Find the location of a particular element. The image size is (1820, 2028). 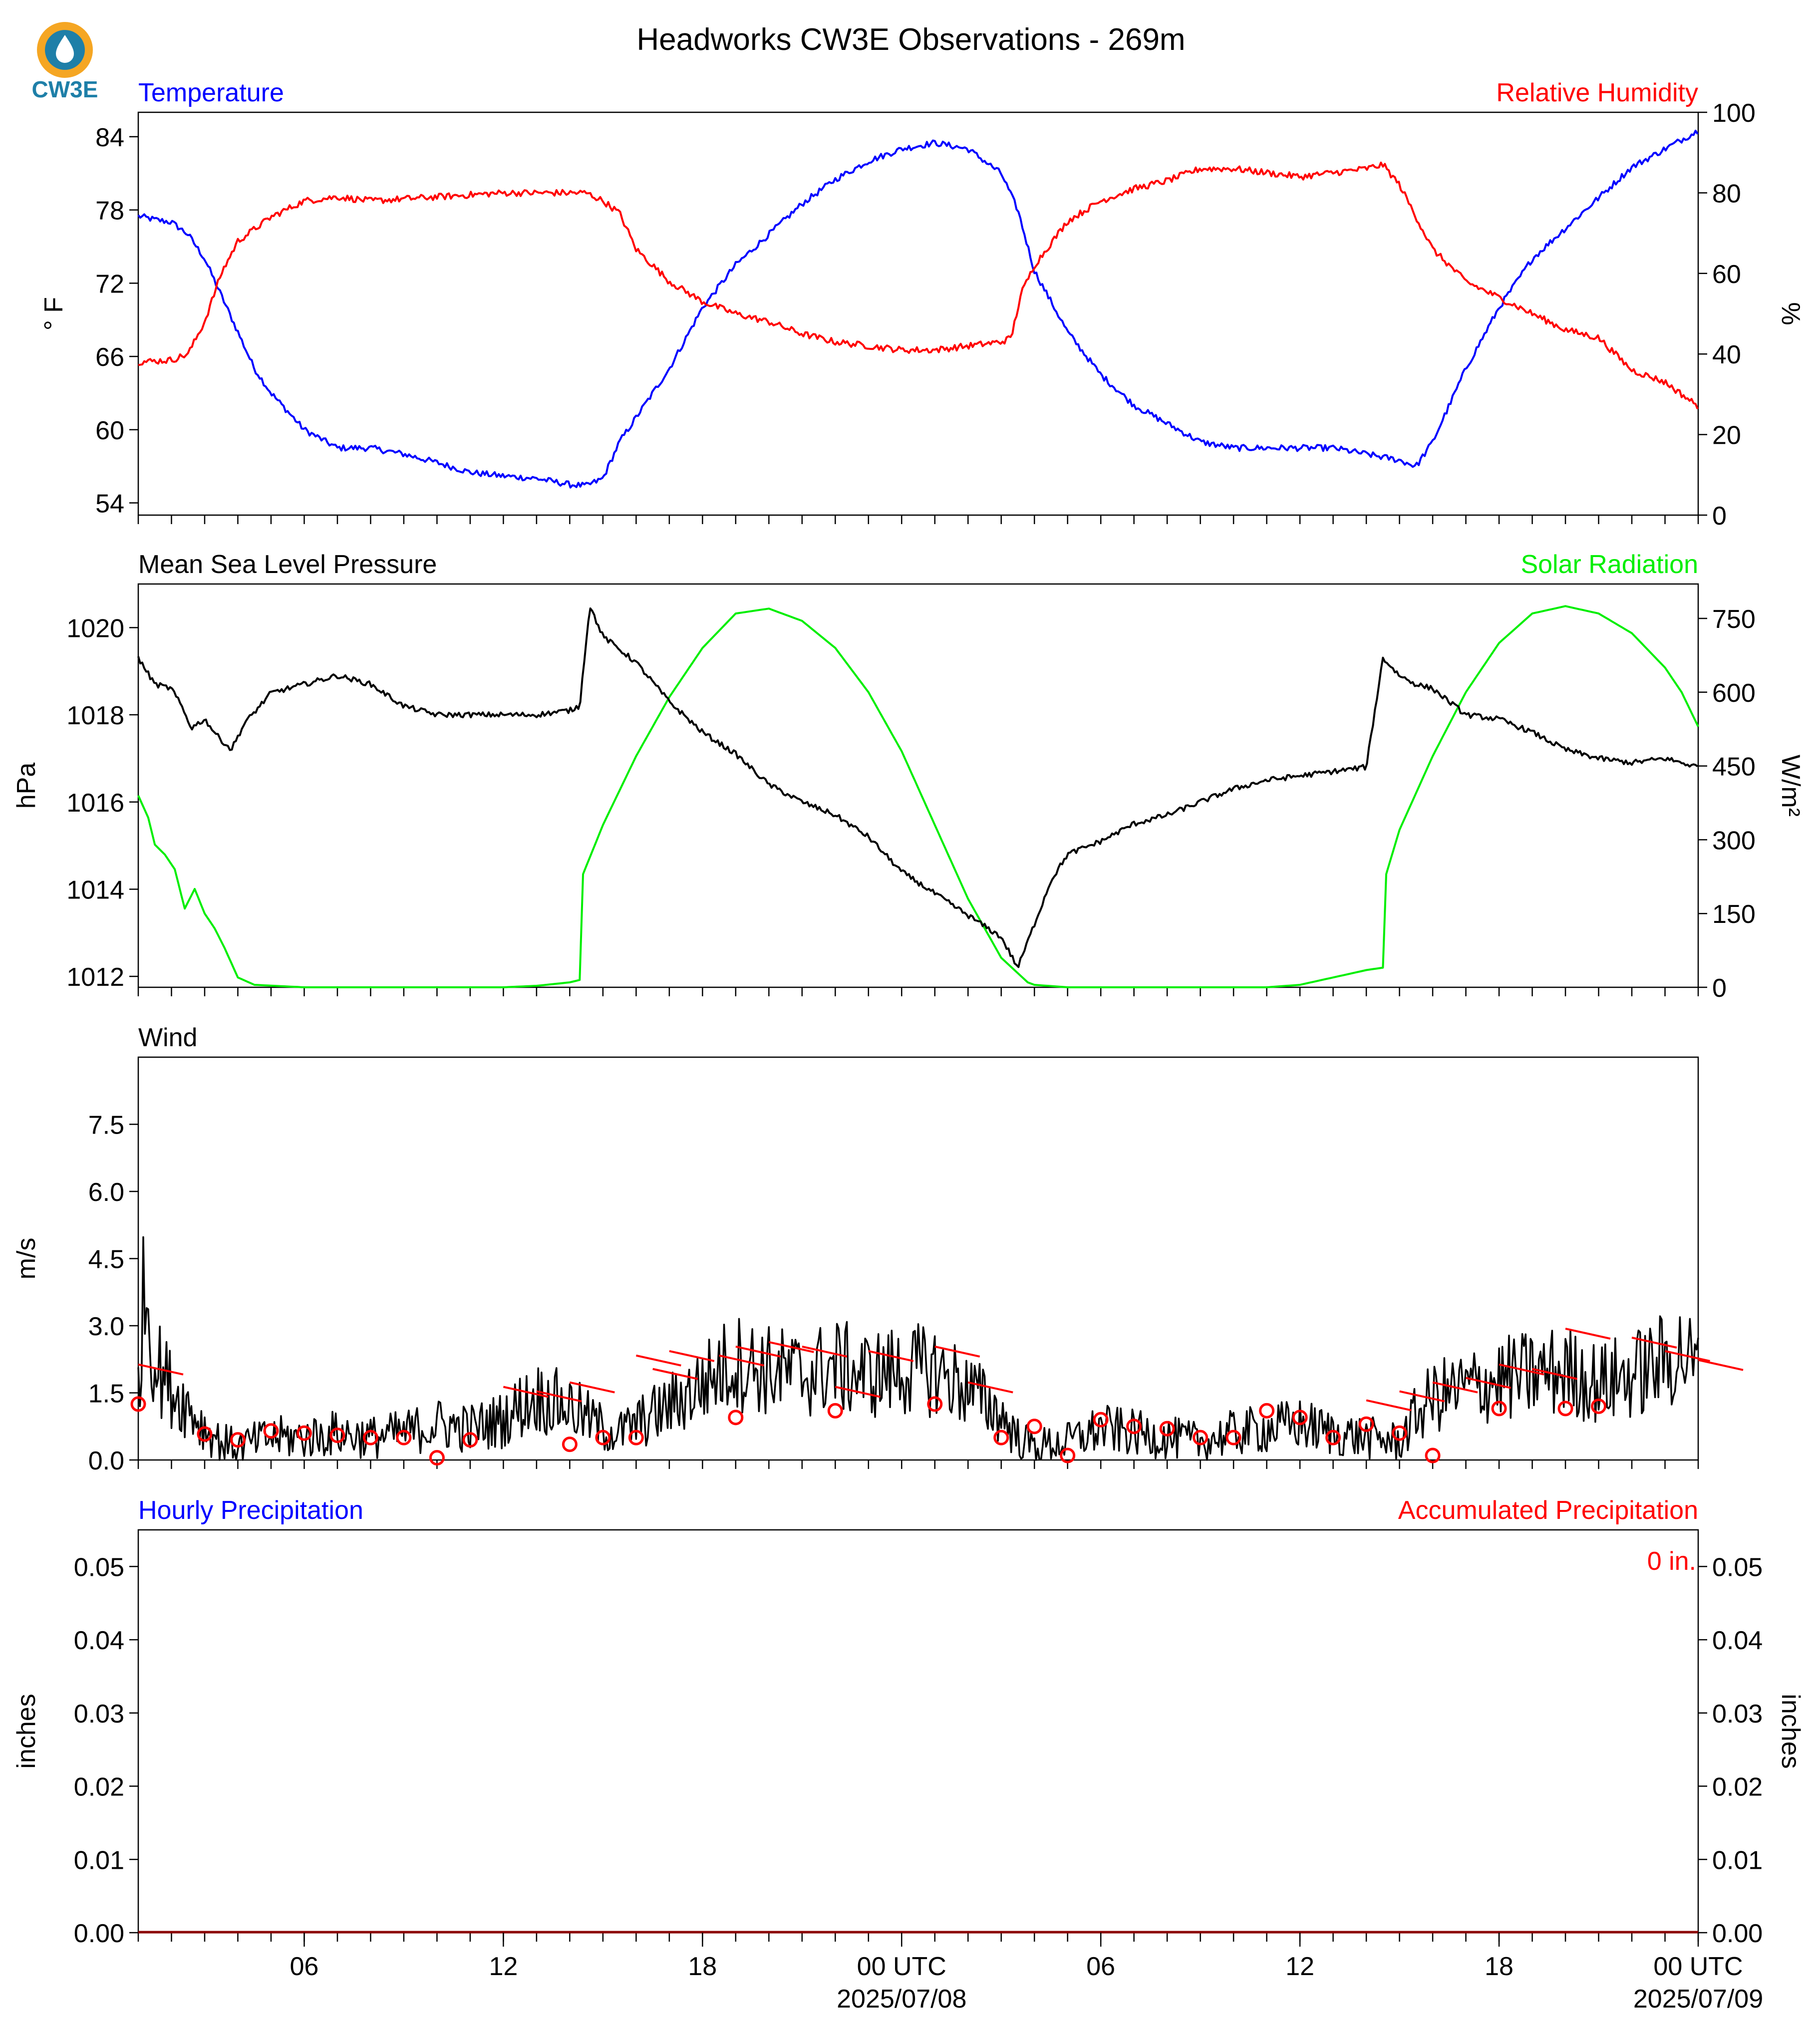

y2-tick-label: 0.03 is located at coordinates (1737, 1714).